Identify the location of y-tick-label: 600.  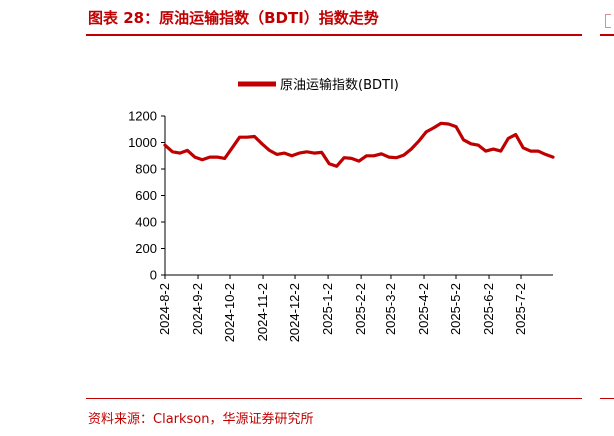
(146, 195).